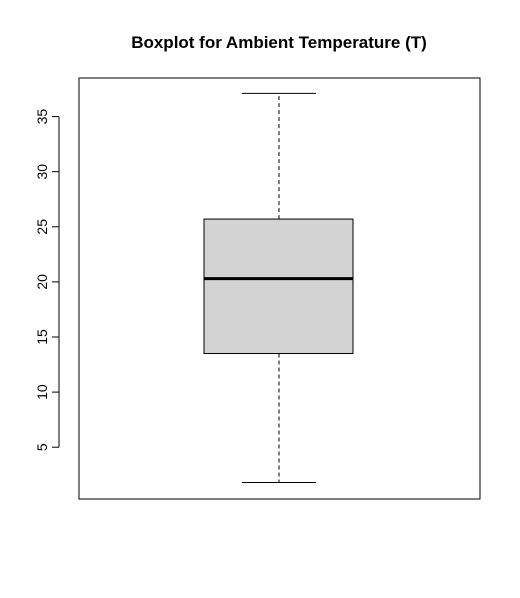 The width and height of the screenshot is (520, 598). Describe the element at coordinates (279, 42) in the screenshot. I see `chart-title: Boxplot for Ambient Temperature (T)` at that location.